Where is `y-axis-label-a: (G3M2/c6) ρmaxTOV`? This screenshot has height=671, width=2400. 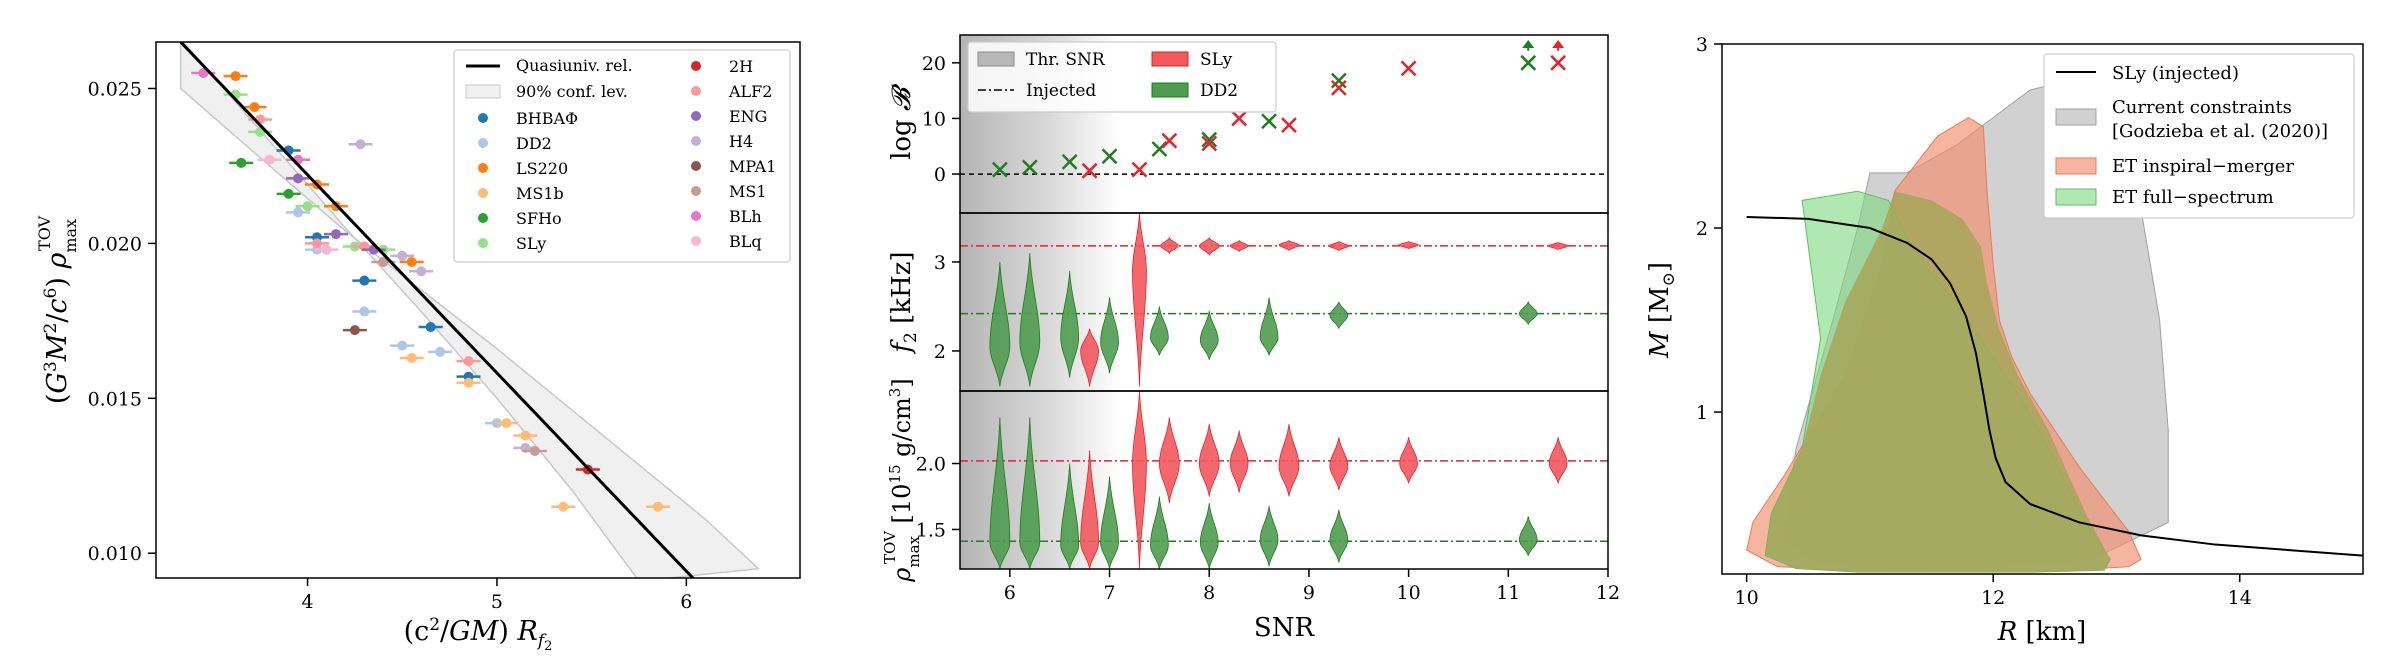
y-axis-label-a: (G3M2/c6) ρmaxTOV is located at coordinates (57, 309).